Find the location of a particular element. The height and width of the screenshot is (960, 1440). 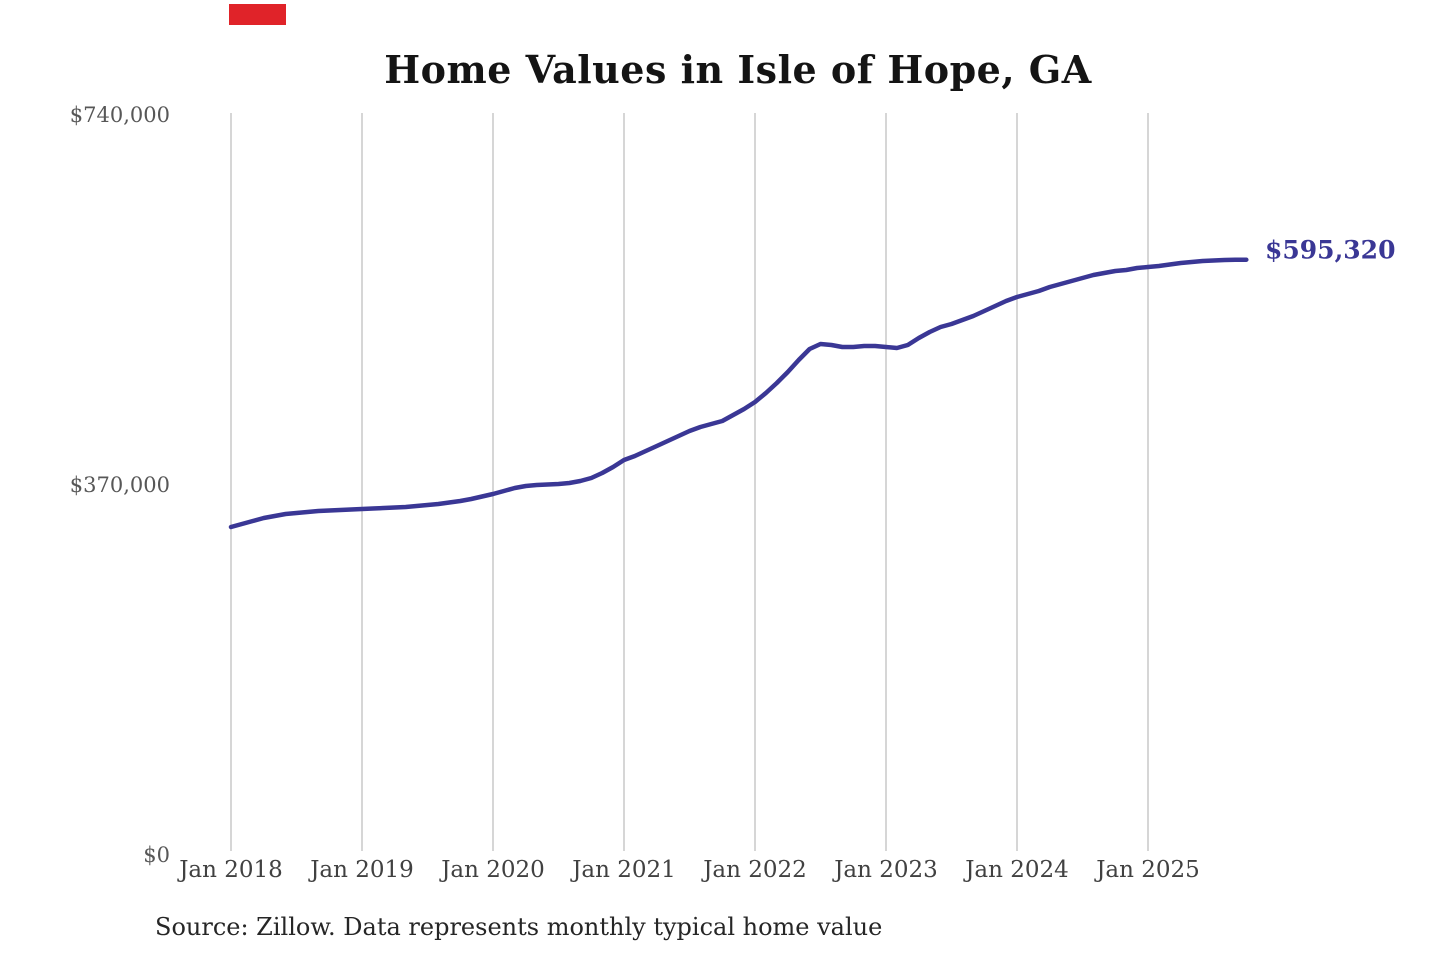

x-axis-label: Jan 2021 is located at coordinates (624, 870).